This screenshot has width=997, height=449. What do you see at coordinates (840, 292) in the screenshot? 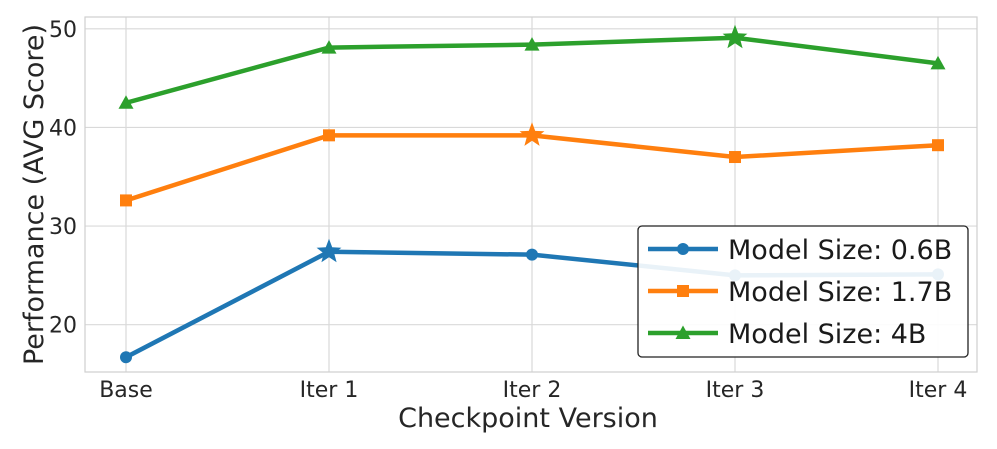
I see `legend-label: Model Size: 1.7B` at bounding box center [840, 292].